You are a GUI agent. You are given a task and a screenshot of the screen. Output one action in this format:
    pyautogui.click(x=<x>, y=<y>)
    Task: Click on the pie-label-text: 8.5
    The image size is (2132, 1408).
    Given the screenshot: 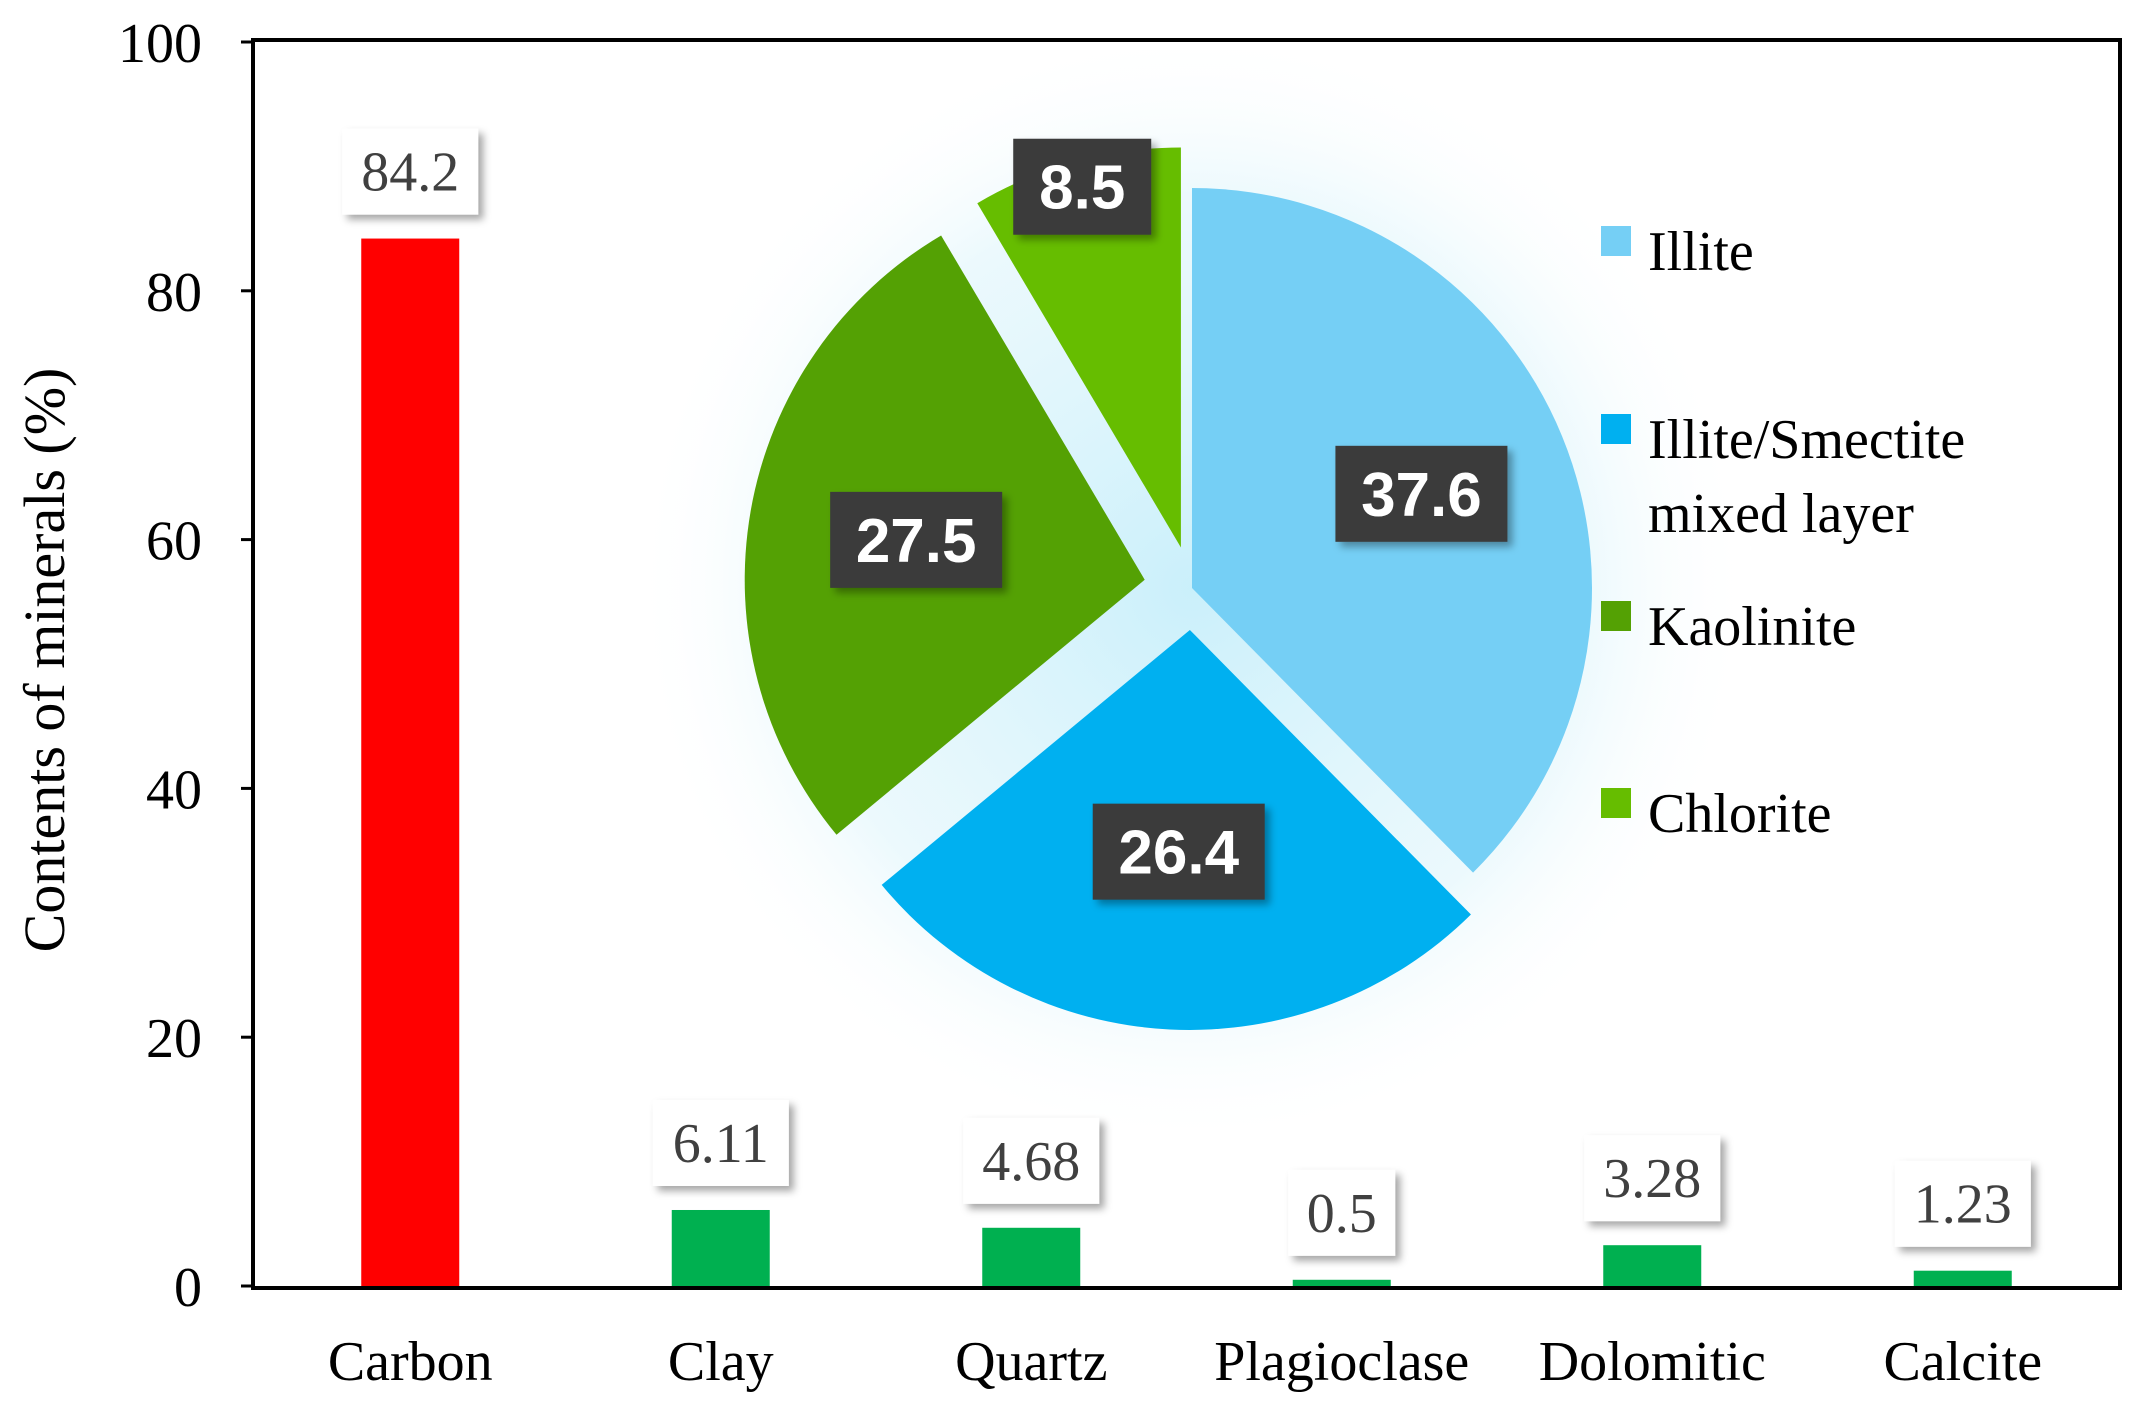 What is the action you would take?
    pyautogui.click(x=1082, y=188)
    